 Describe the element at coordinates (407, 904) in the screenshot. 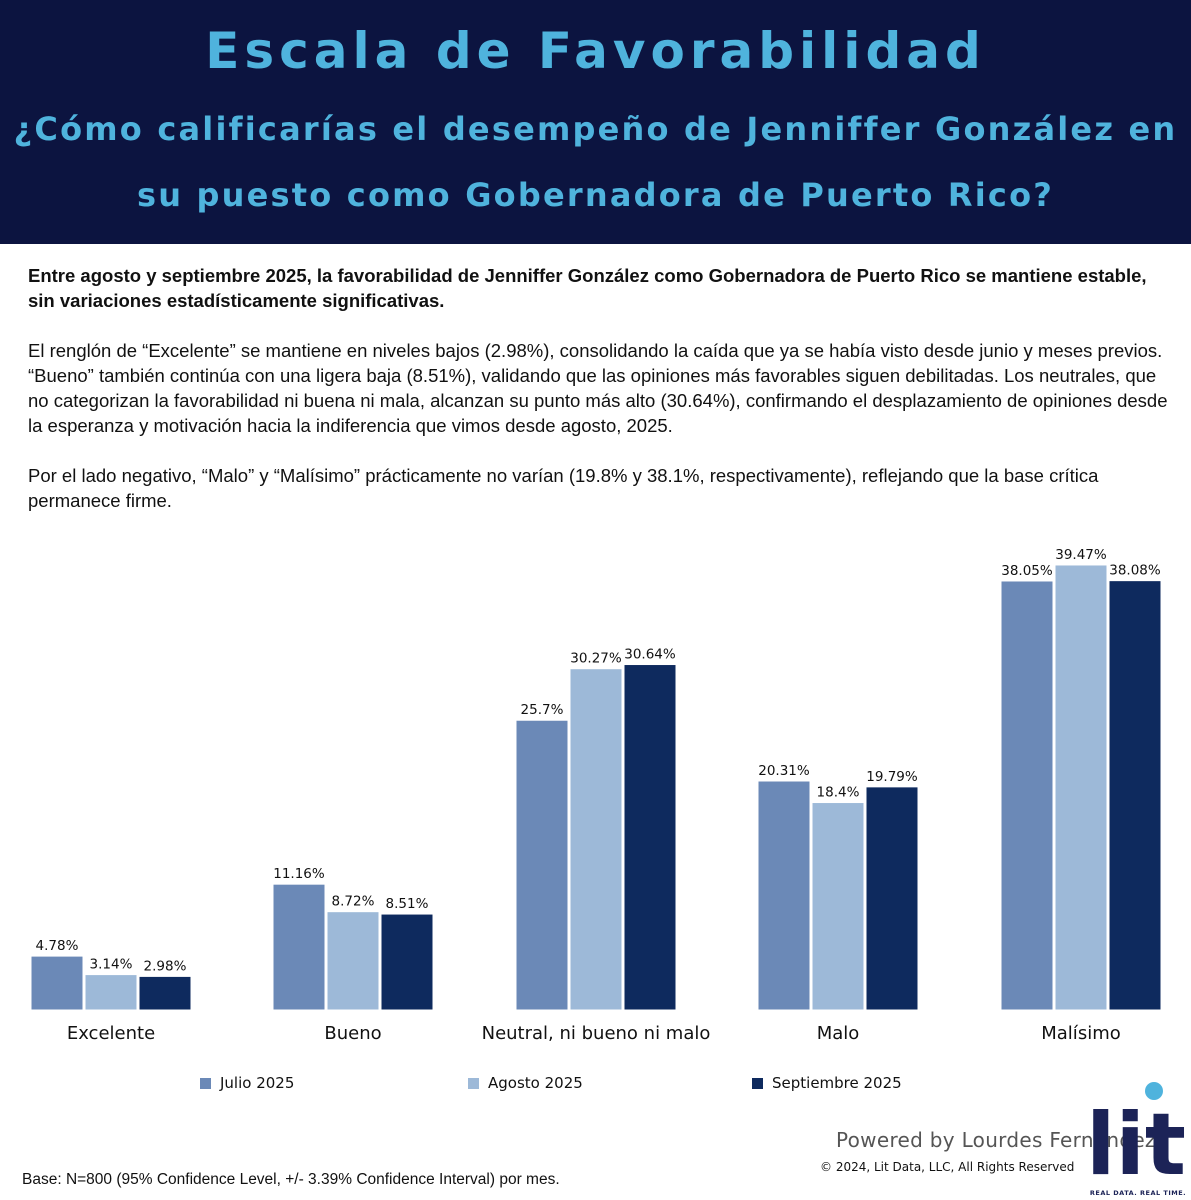

I see `data-label-bueno-septiembre-2025: 8.51%` at that location.